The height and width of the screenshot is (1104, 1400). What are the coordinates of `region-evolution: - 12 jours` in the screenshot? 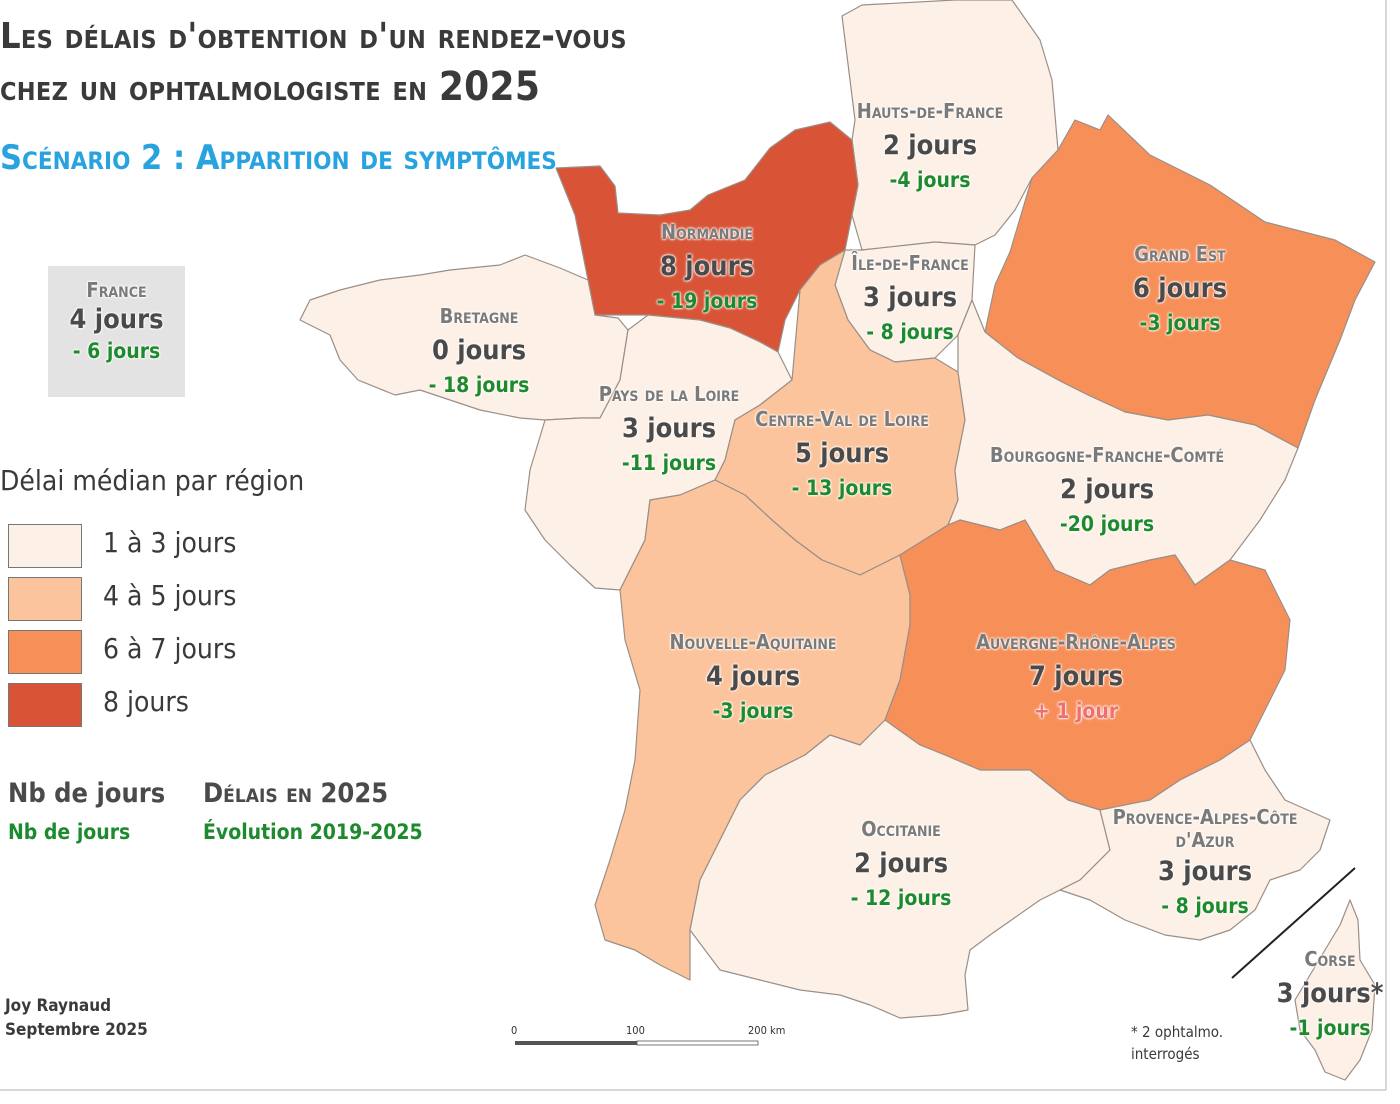 It's located at (901, 898).